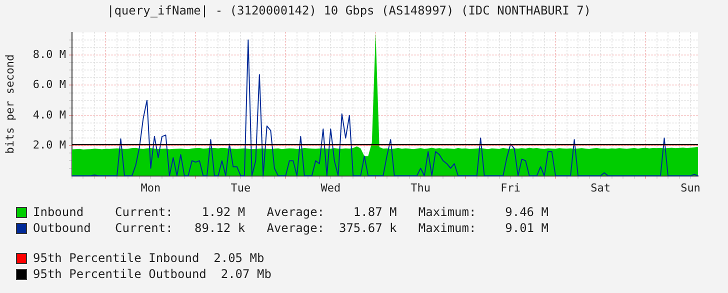 The height and width of the screenshot is (293, 728). I want to click on x-tick-label: Sun, so click(690, 187).